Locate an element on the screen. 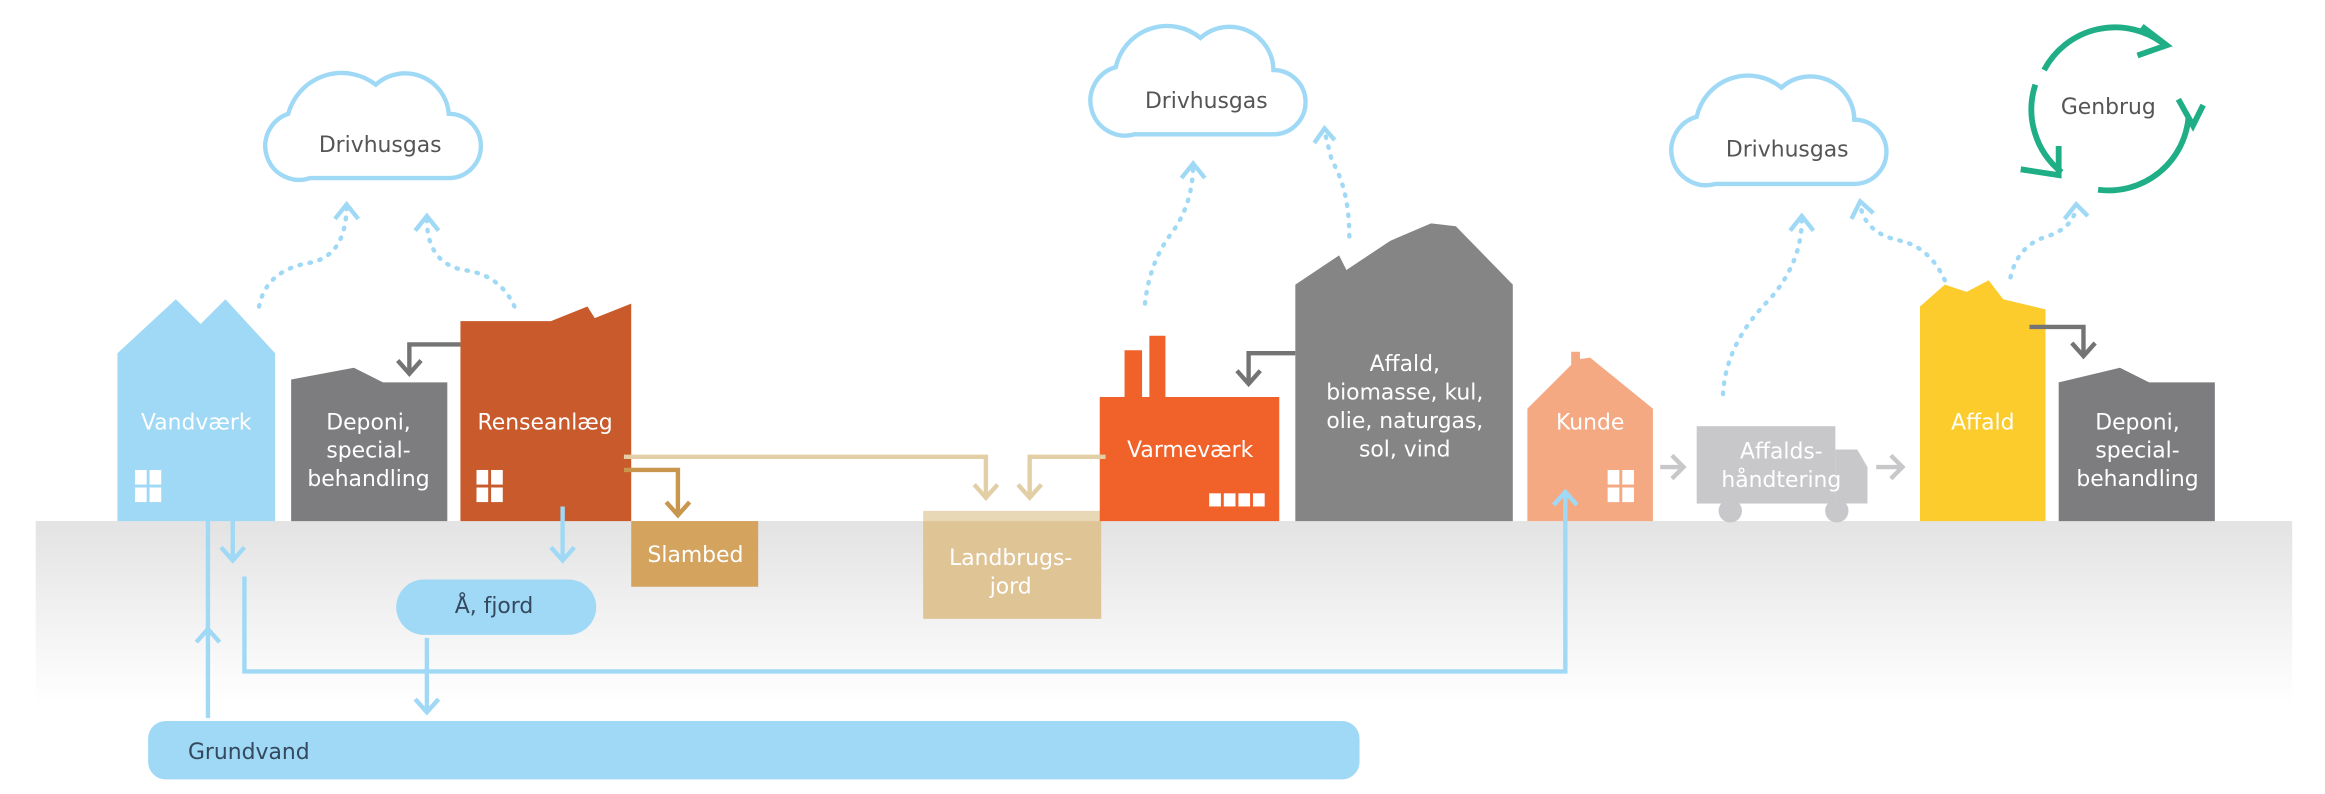  grundvand is located at coordinates (754, 750).